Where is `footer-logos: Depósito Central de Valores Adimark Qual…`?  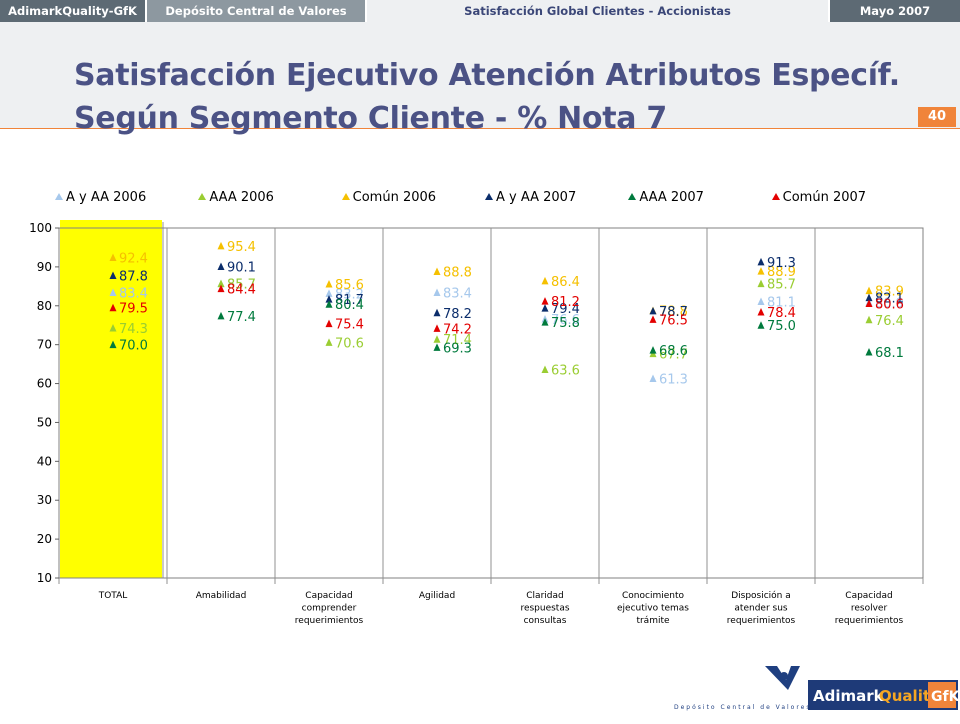
footer-logos: Depósito Central de Valores Adimark Qual… is located at coordinates (810, 690).